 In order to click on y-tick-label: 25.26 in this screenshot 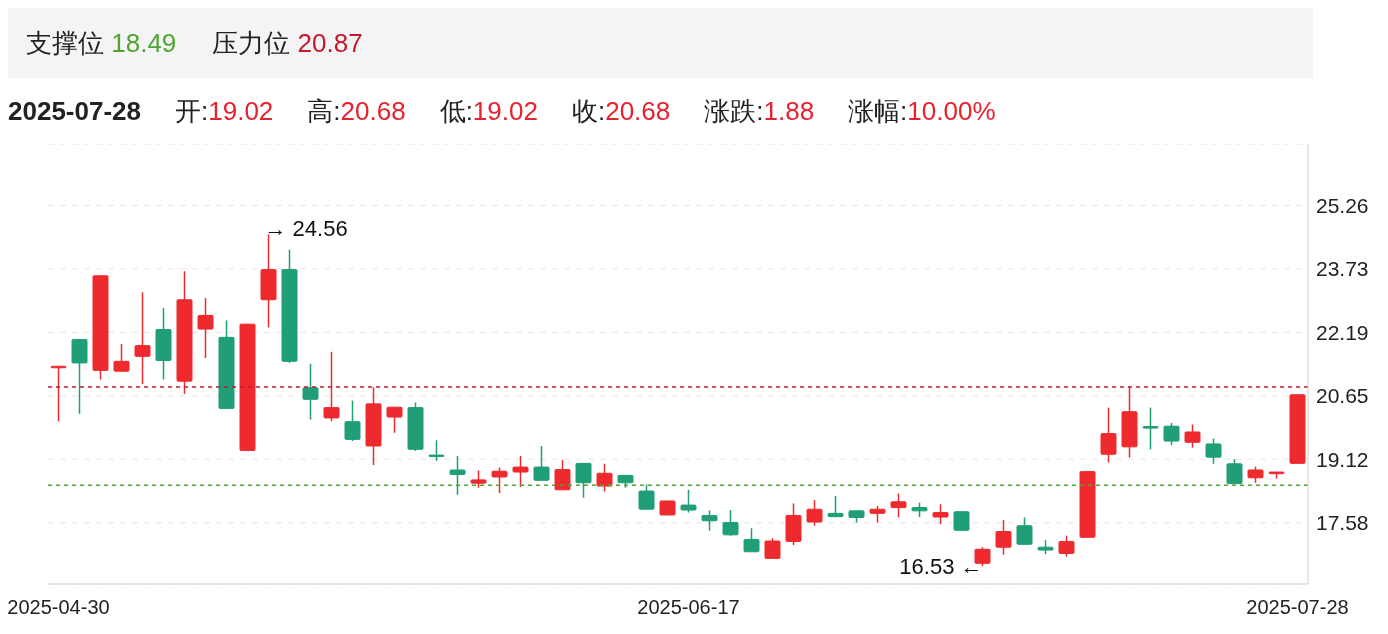, I will do `click(1342, 206)`.